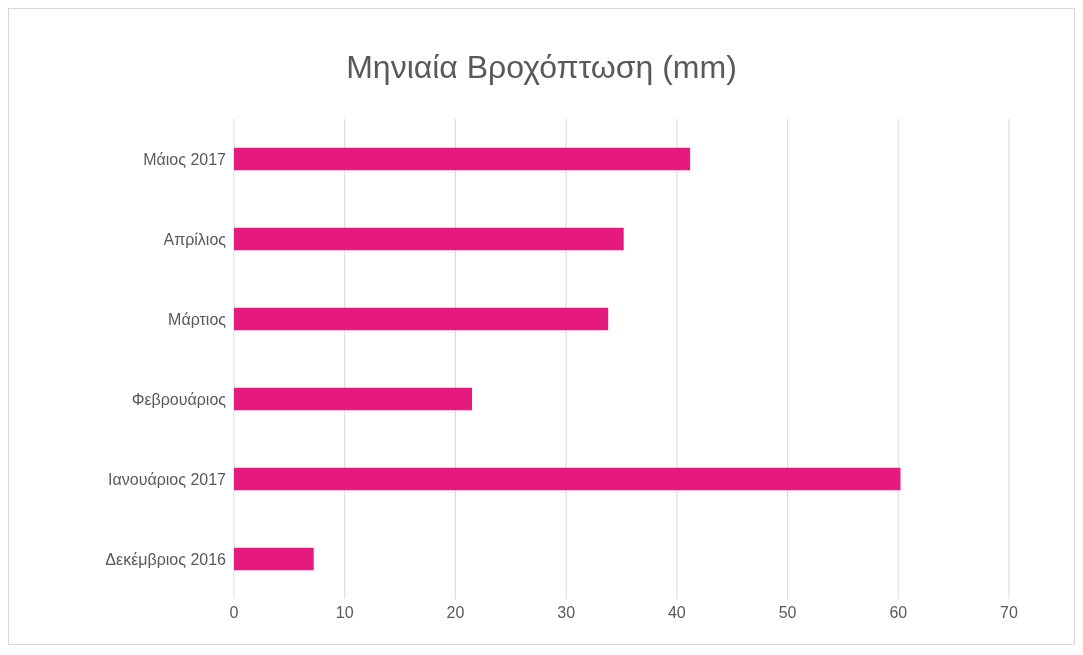 This screenshot has width=1083, height=655. I want to click on x-tick-label: 20, so click(455, 613).